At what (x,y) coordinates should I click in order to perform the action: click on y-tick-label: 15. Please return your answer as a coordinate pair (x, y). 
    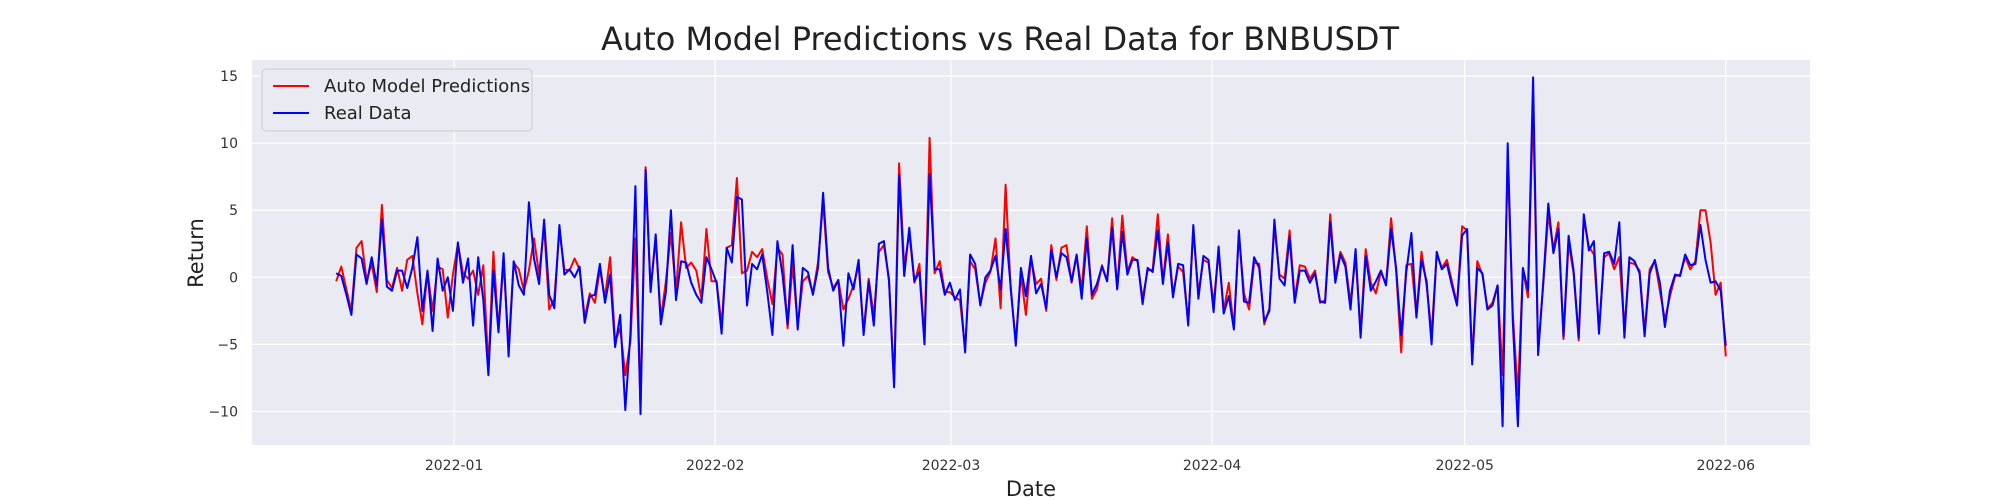
    Looking at the image, I should click on (229, 77).